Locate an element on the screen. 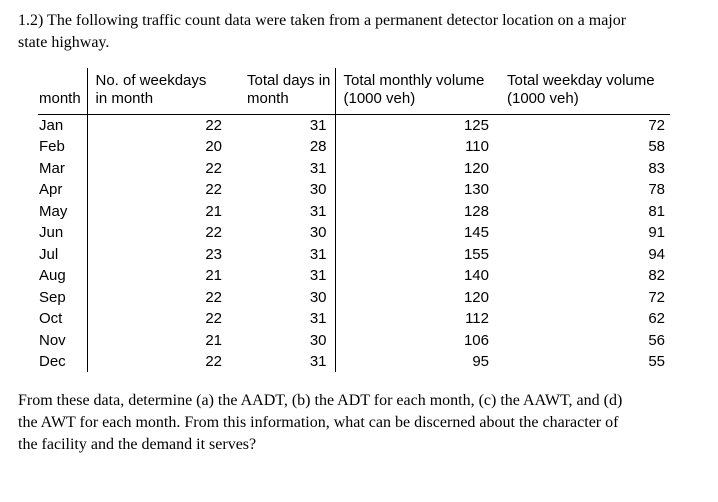  cell-value: 28 is located at coordinates (283, 147).